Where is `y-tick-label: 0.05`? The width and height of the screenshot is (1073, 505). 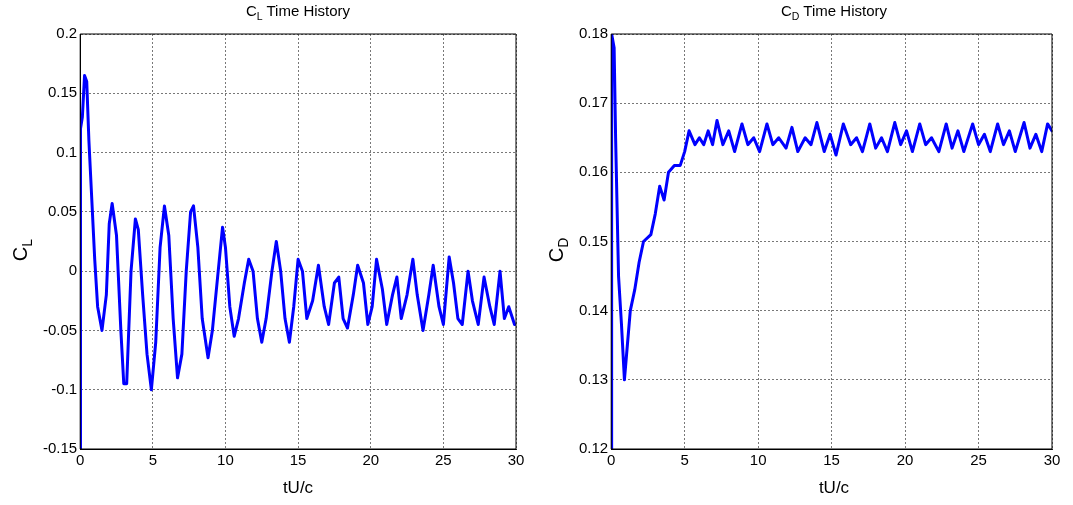 y-tick-label: 0.05 is located at coordinates (62, 210).